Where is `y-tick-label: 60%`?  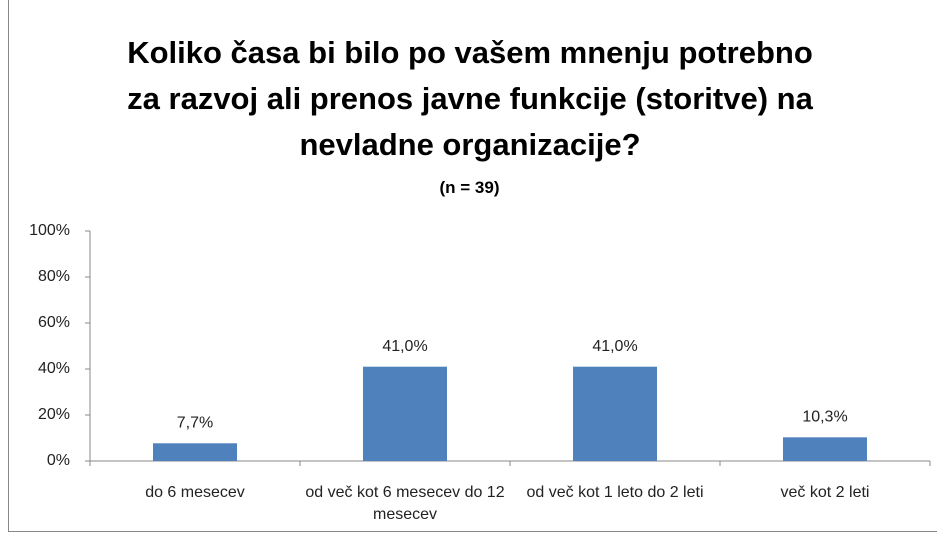 y-tick-label: 60% is located at coordinates (54, 322).